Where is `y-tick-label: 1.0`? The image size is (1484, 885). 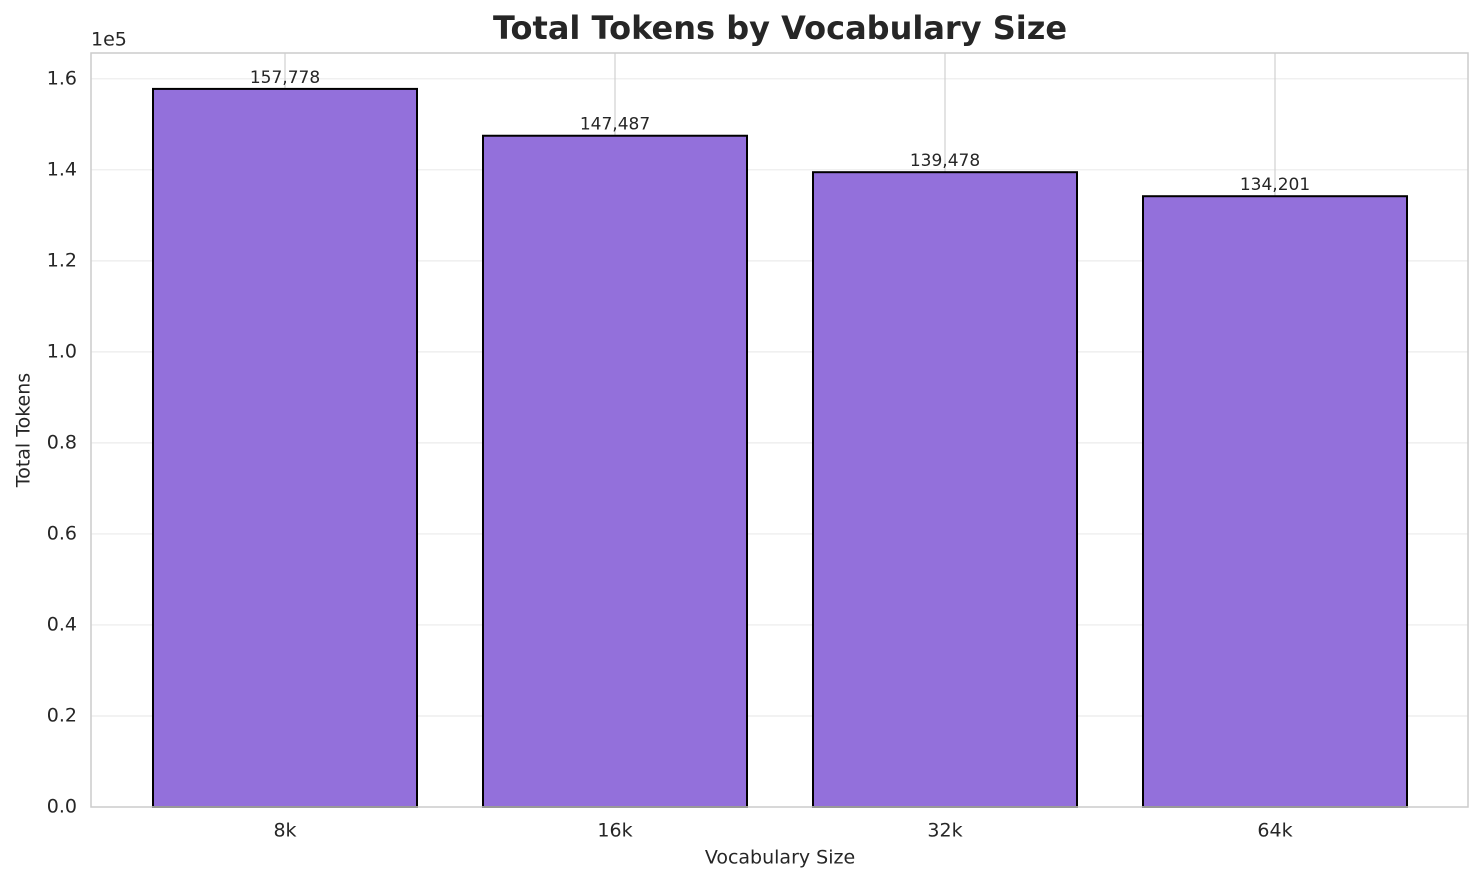 y-tick-label: 1.0 is located at coordinates (62, 351).